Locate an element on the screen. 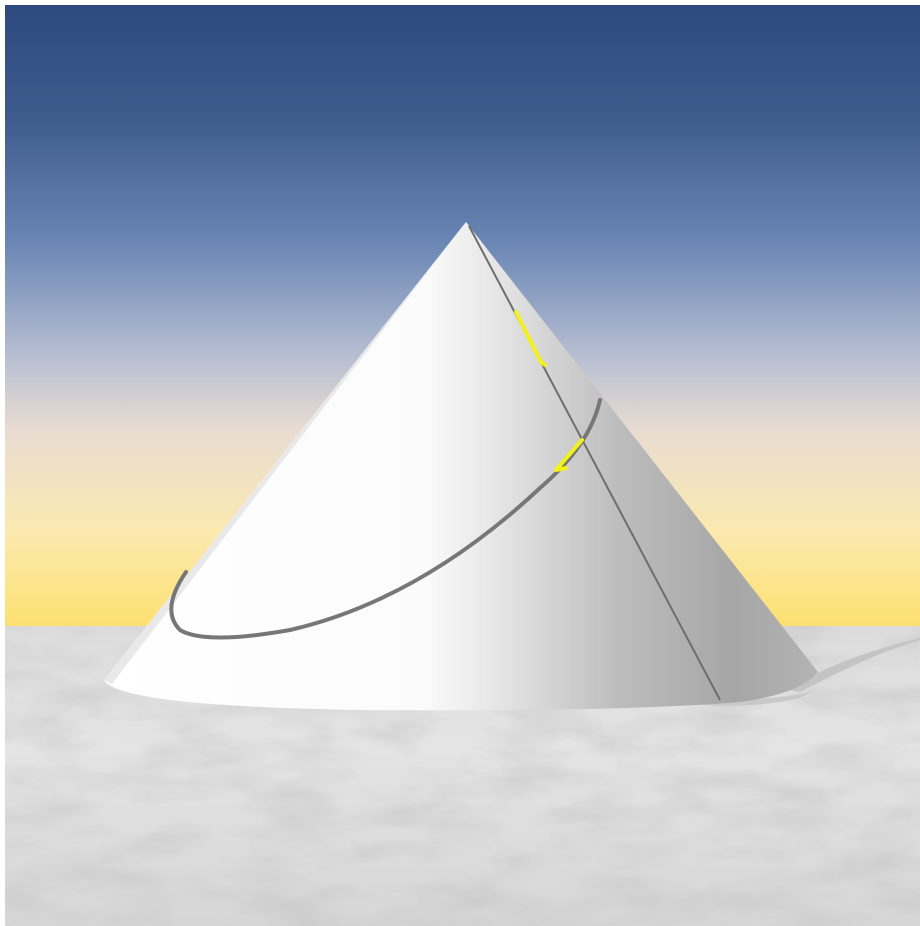  yellow-marker-lower is located at coordinates (569, 455).